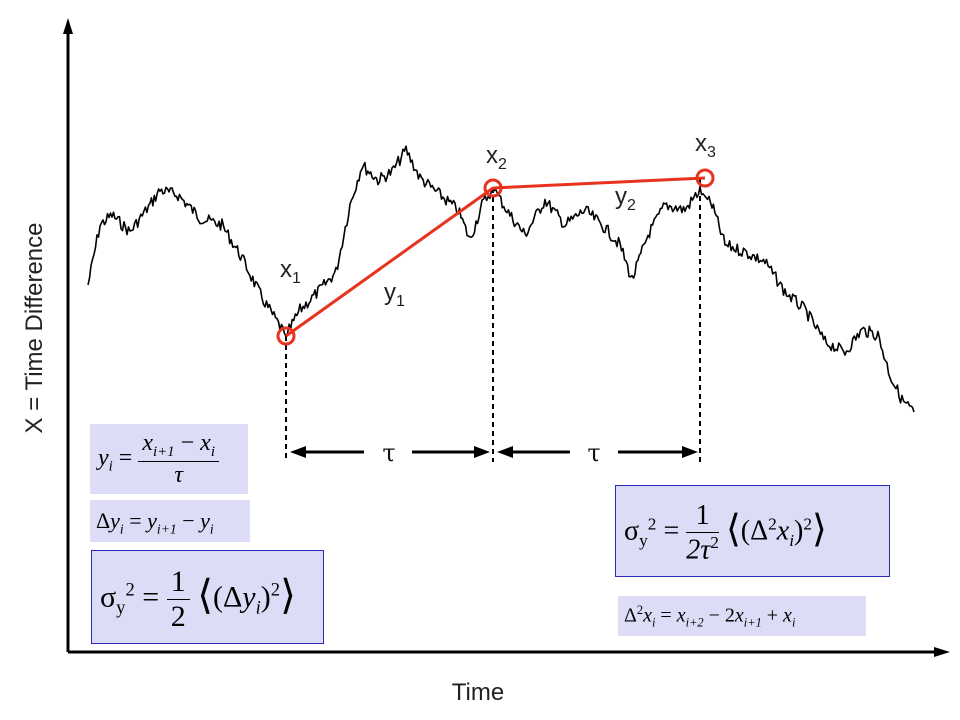 The height and width of the screenshot is (720, 960). Describe the element at coordinates (625, 198) in the screenshot. I see `label-y2: y2` at that location.